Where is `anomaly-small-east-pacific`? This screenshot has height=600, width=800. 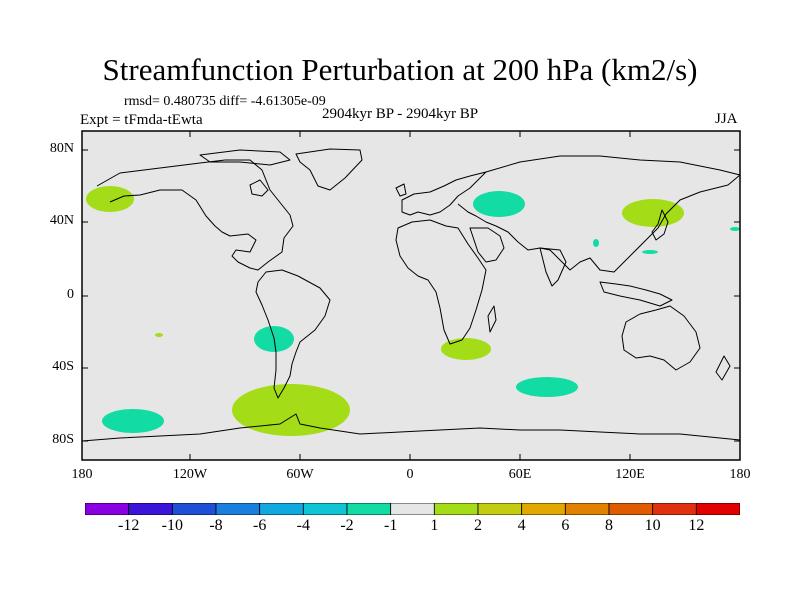 anomaly-small-east-pacific is located at coordinates (159, 335).